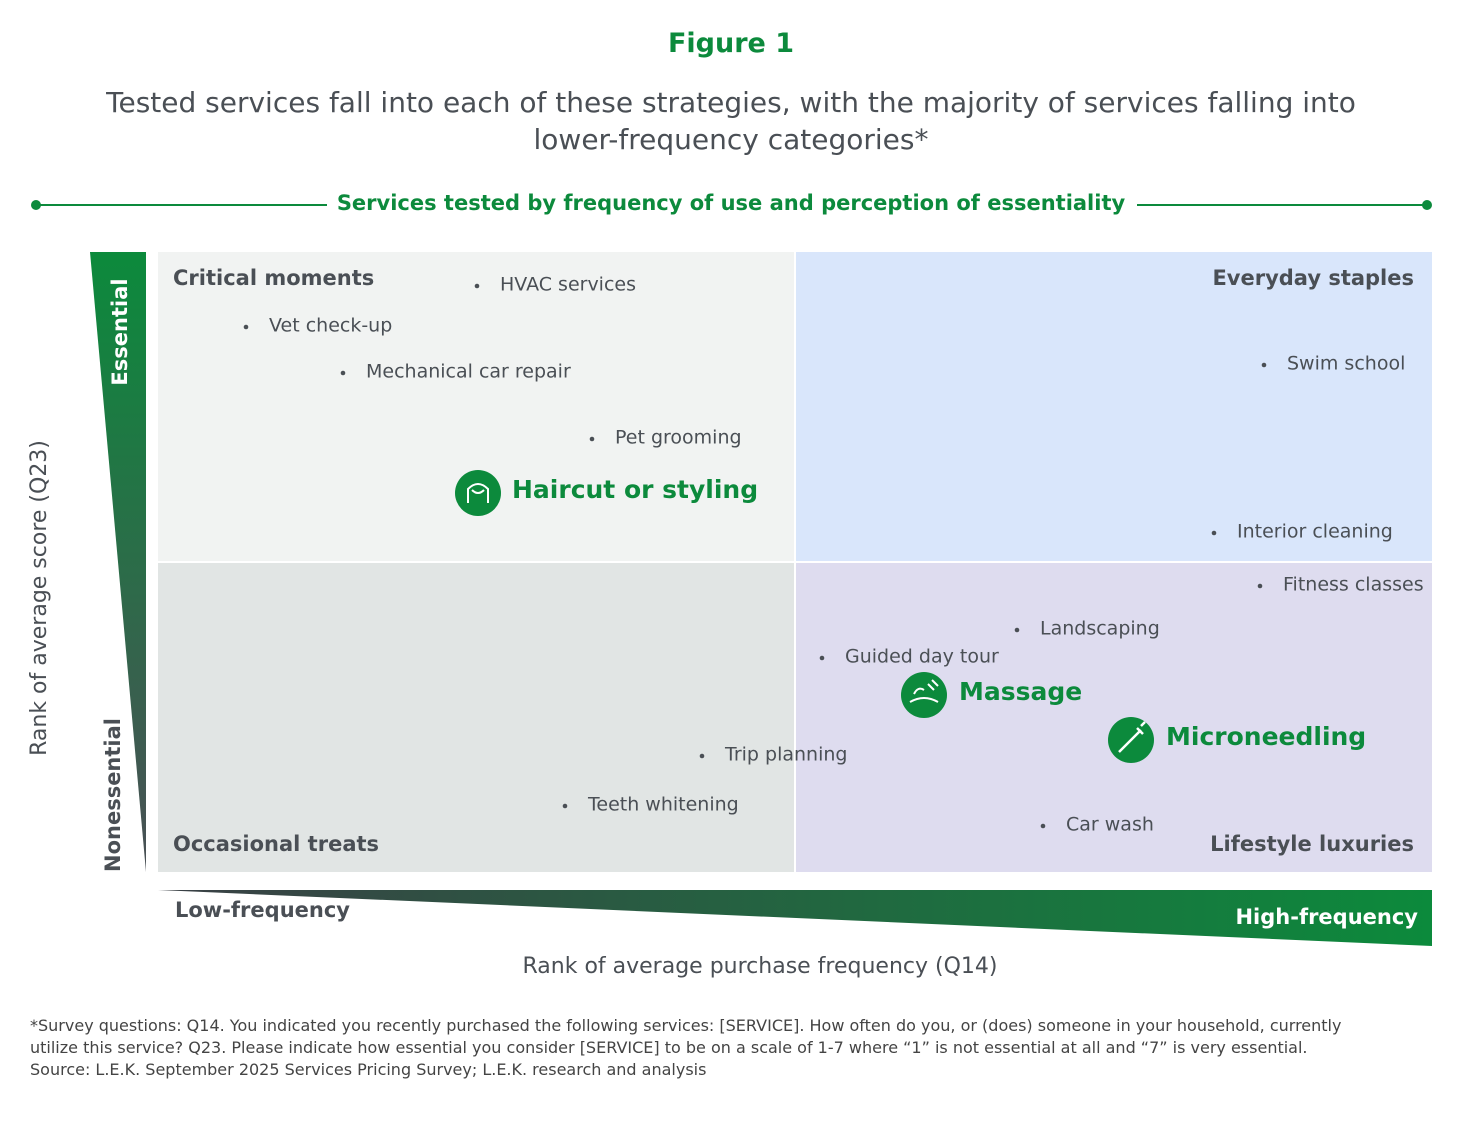 This screenshot has width=1462, height=1132. Describe the element at coordinates (678, 438) in the screenshot. I see `service-label: Pet grooming` at that location.